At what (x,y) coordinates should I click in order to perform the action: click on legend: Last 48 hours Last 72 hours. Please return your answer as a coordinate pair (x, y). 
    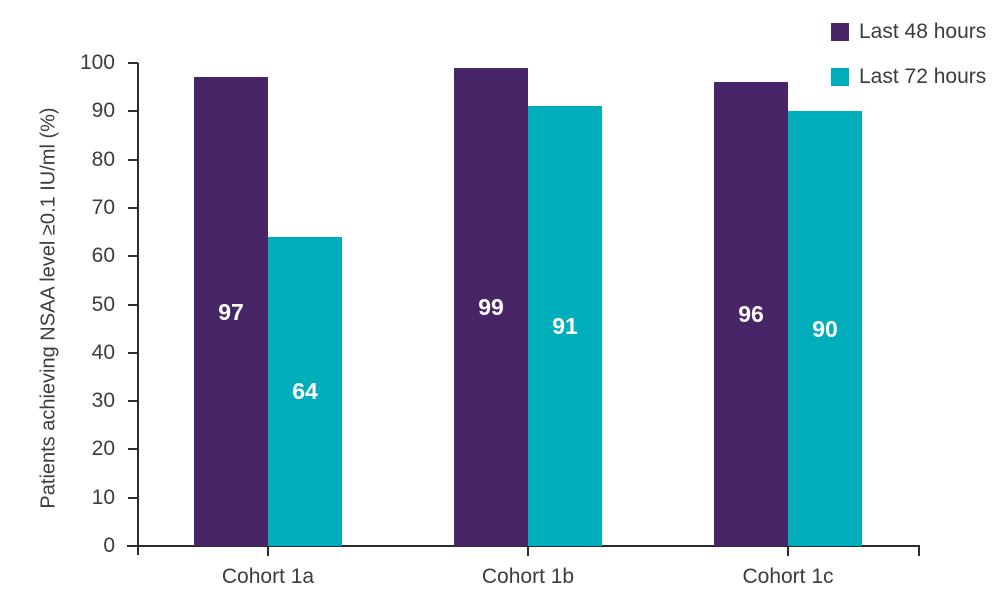
    Looking at the image, I should click on (909, 54).